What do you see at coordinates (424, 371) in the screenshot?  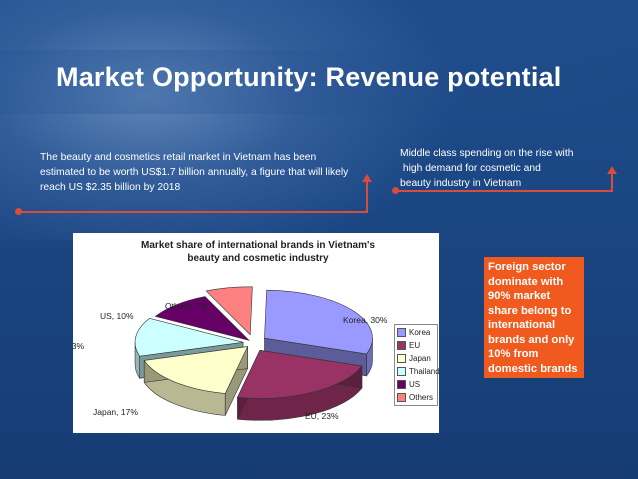 I see `legend-label: Thailand` at bounding box center [424, 371].